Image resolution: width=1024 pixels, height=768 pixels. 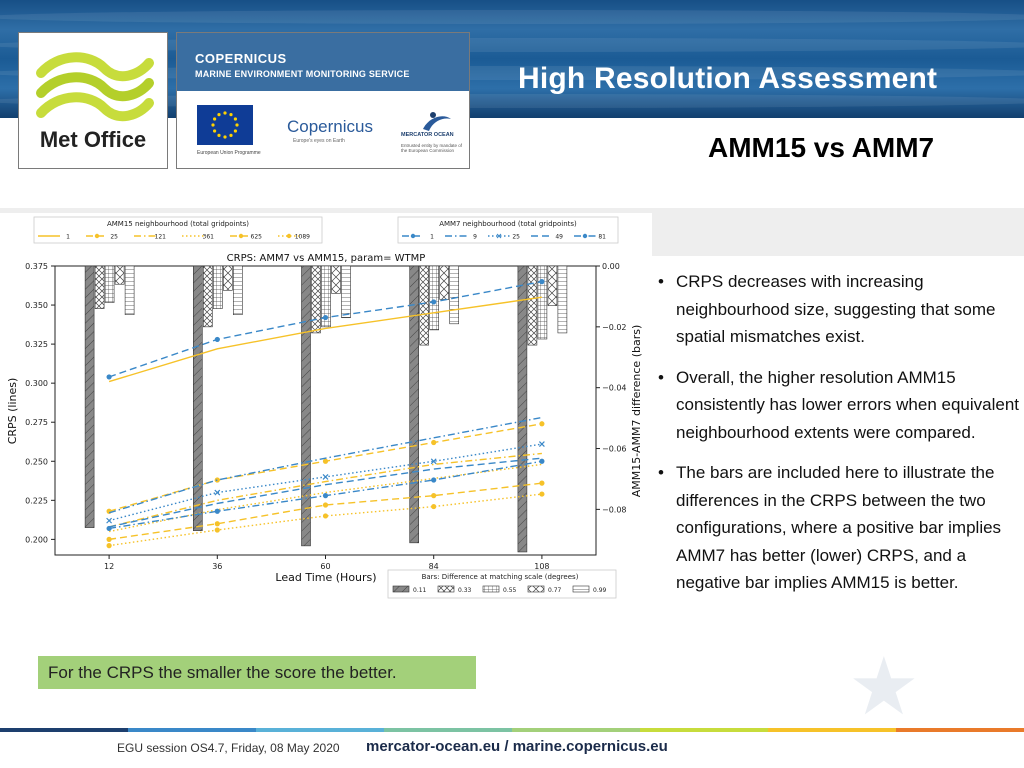 I want to click on legend-amm15-items: 1 25 121 361 625 1089, so click(x=174, y=237).